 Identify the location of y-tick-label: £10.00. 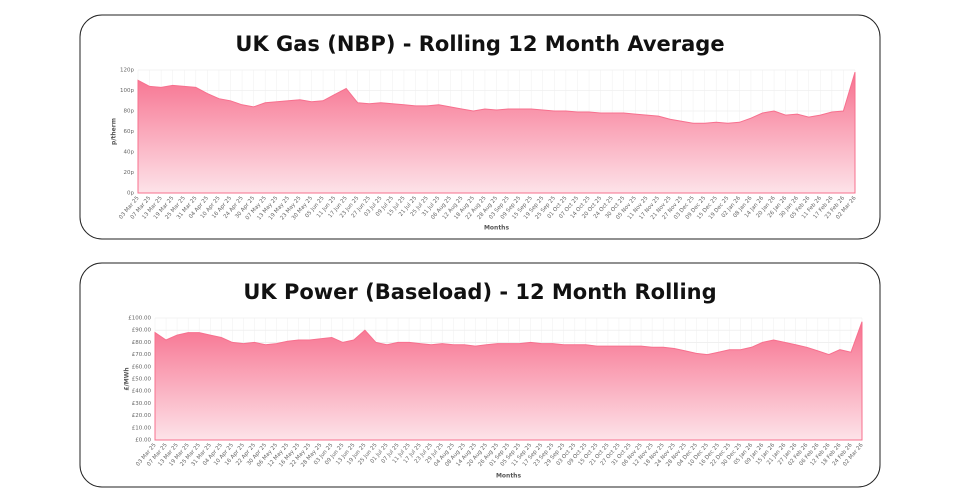
(142, 428).